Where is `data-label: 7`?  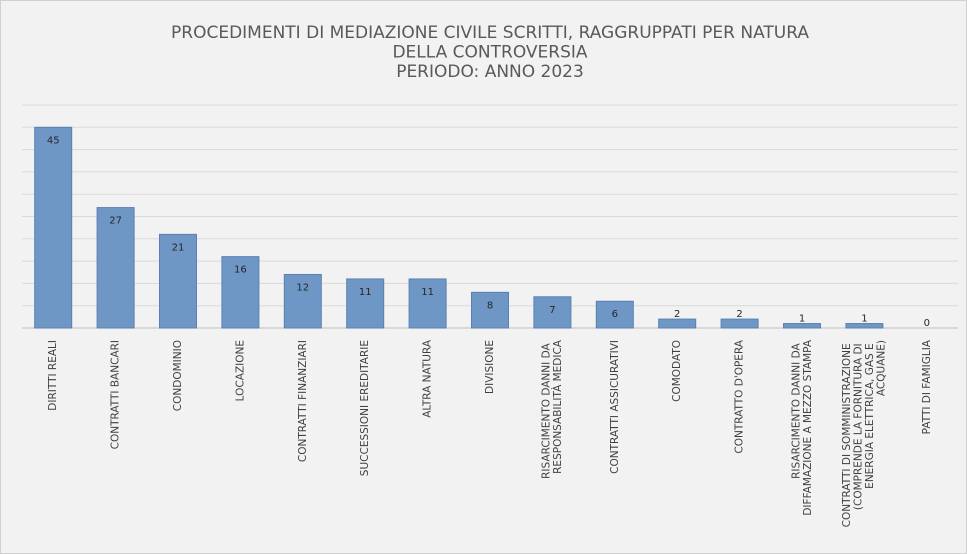
data-label: 7 is located at coordinates (552, 310).